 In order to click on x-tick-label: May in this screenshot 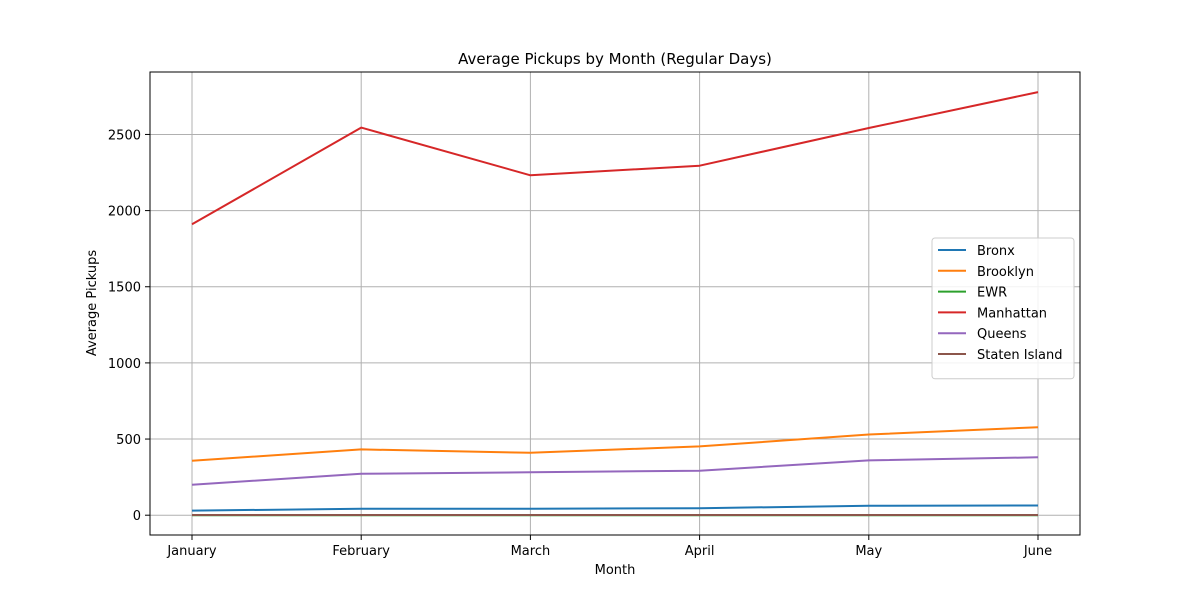, I will do `click(868, 551)`.